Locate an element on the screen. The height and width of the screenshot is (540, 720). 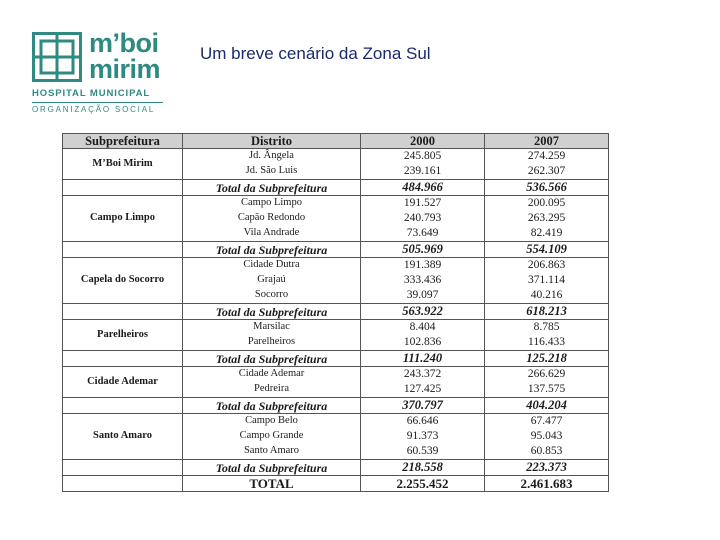
value-2007: 8.785 is located at coordinates (546, 327).